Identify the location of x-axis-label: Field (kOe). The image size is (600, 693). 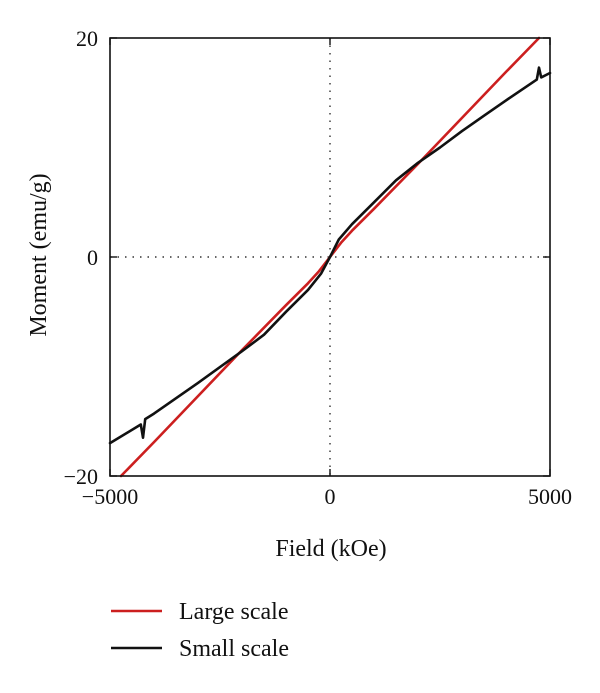
(330, 549).